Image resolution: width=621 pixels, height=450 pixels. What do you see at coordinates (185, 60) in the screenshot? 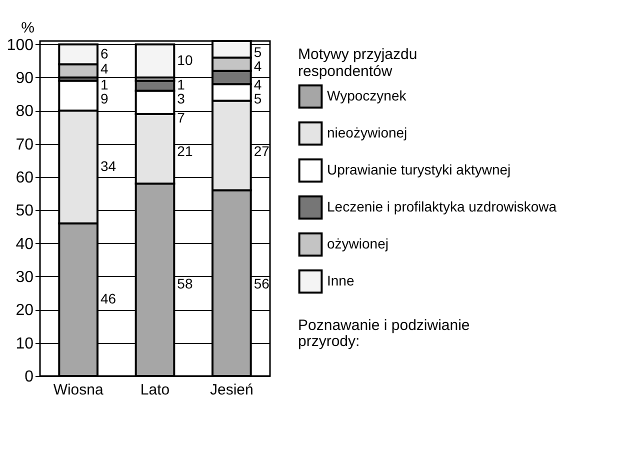
I see `data-label: 10` at bounding box center [185, 60].